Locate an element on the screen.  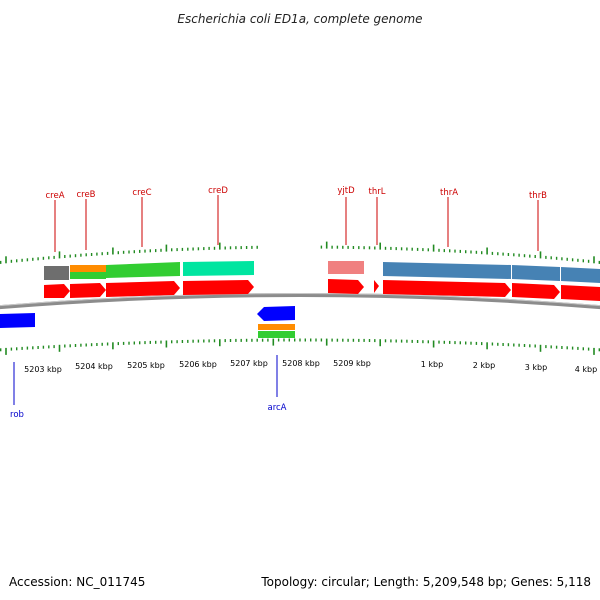
scale-label-4kbp: 4 kbp is located at coordinates (586, 369).